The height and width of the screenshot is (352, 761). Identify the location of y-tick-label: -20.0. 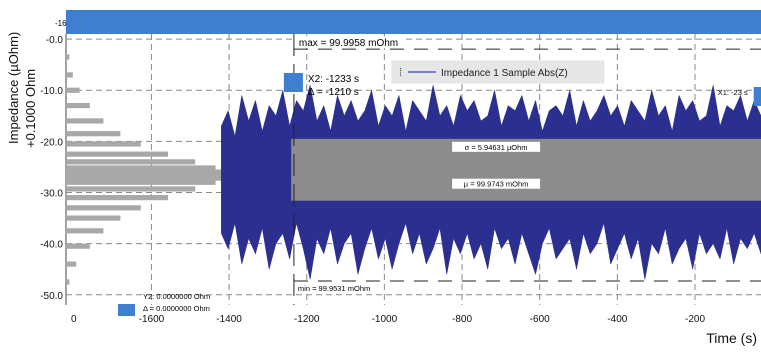
(51, 142).